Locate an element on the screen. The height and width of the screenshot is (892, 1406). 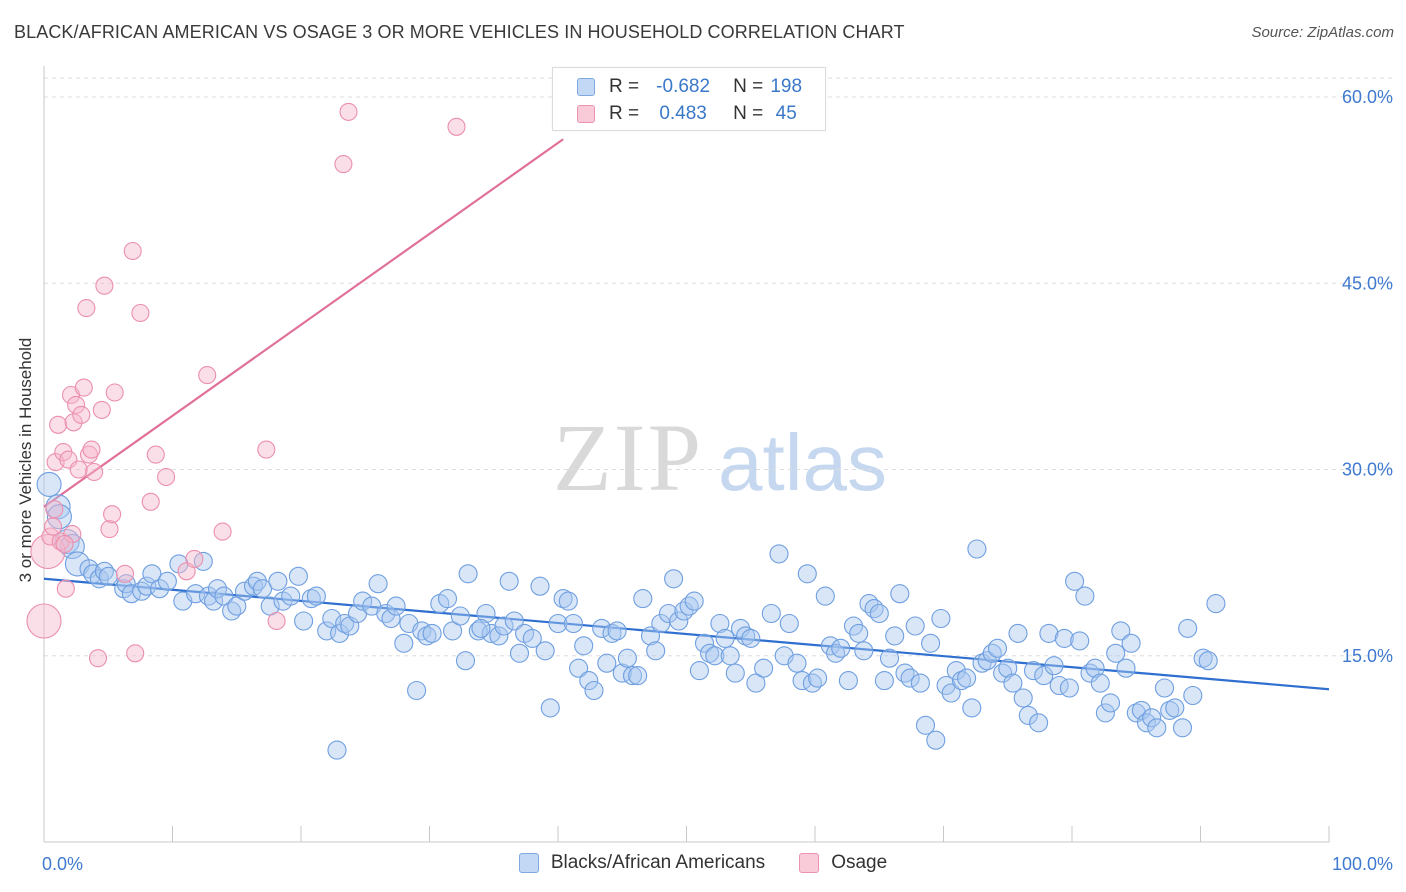
series-legend-label: Blacks/African Americans is located at coordinates (658, 862).